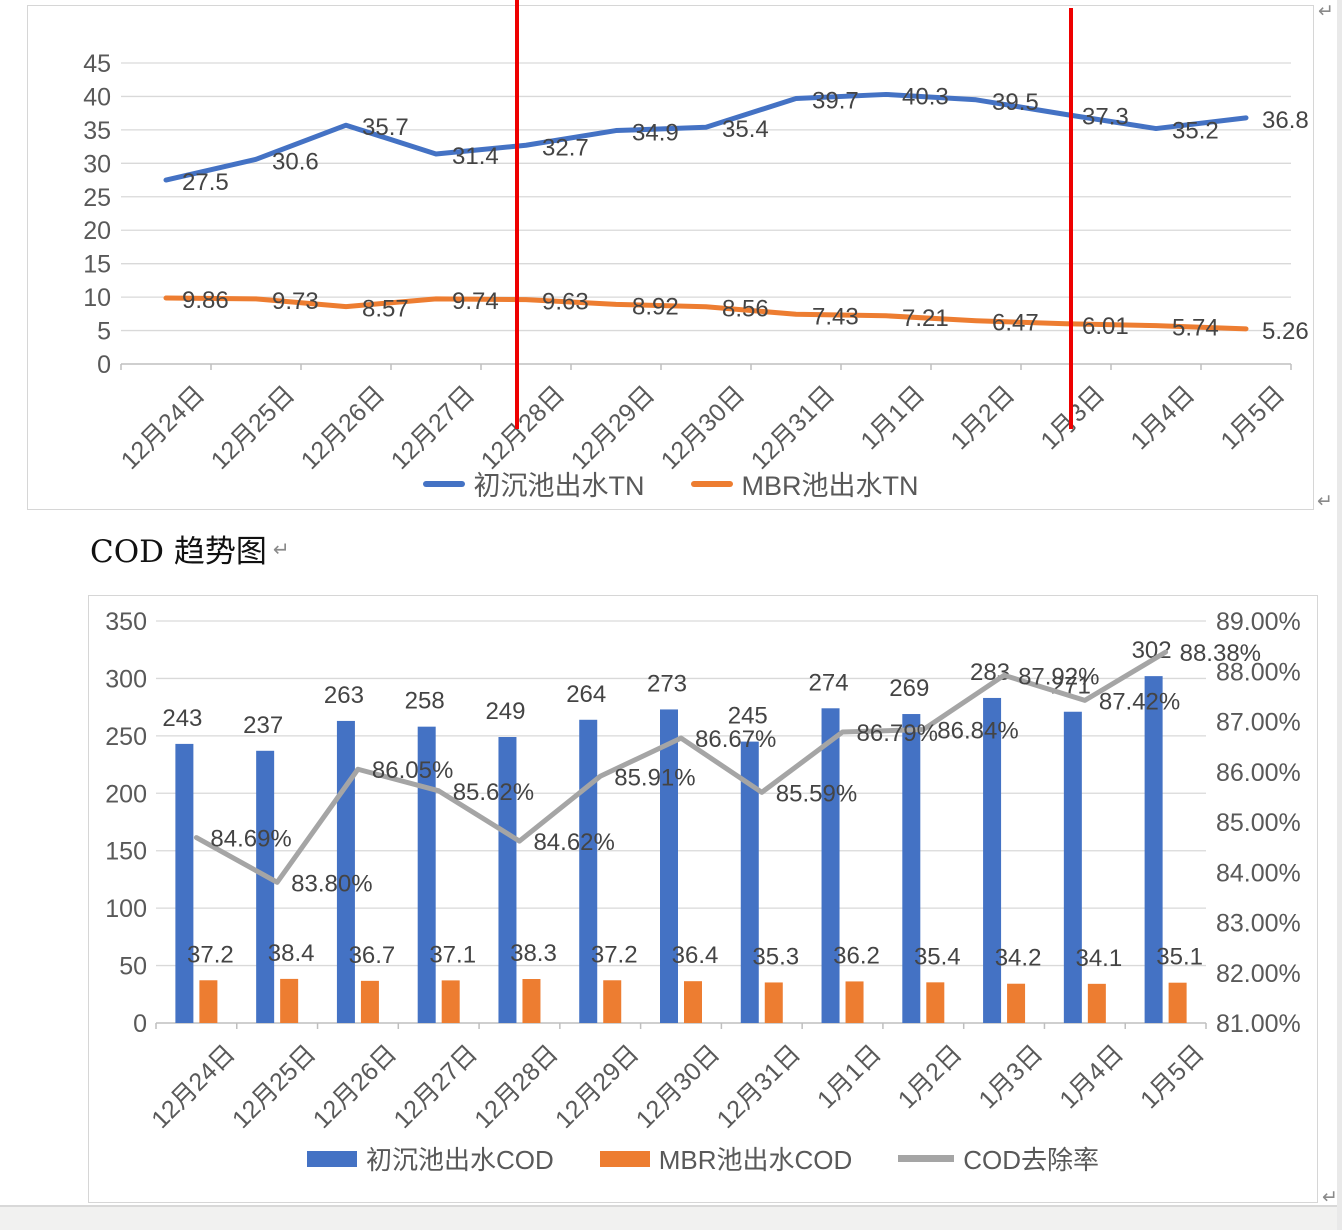 This screenshot has width=1342, height=1230. What do you see at coordinates (126, 909) in the screenshot?
I see `left-axis-tick-label: 100` at bounding box center [126, 909].